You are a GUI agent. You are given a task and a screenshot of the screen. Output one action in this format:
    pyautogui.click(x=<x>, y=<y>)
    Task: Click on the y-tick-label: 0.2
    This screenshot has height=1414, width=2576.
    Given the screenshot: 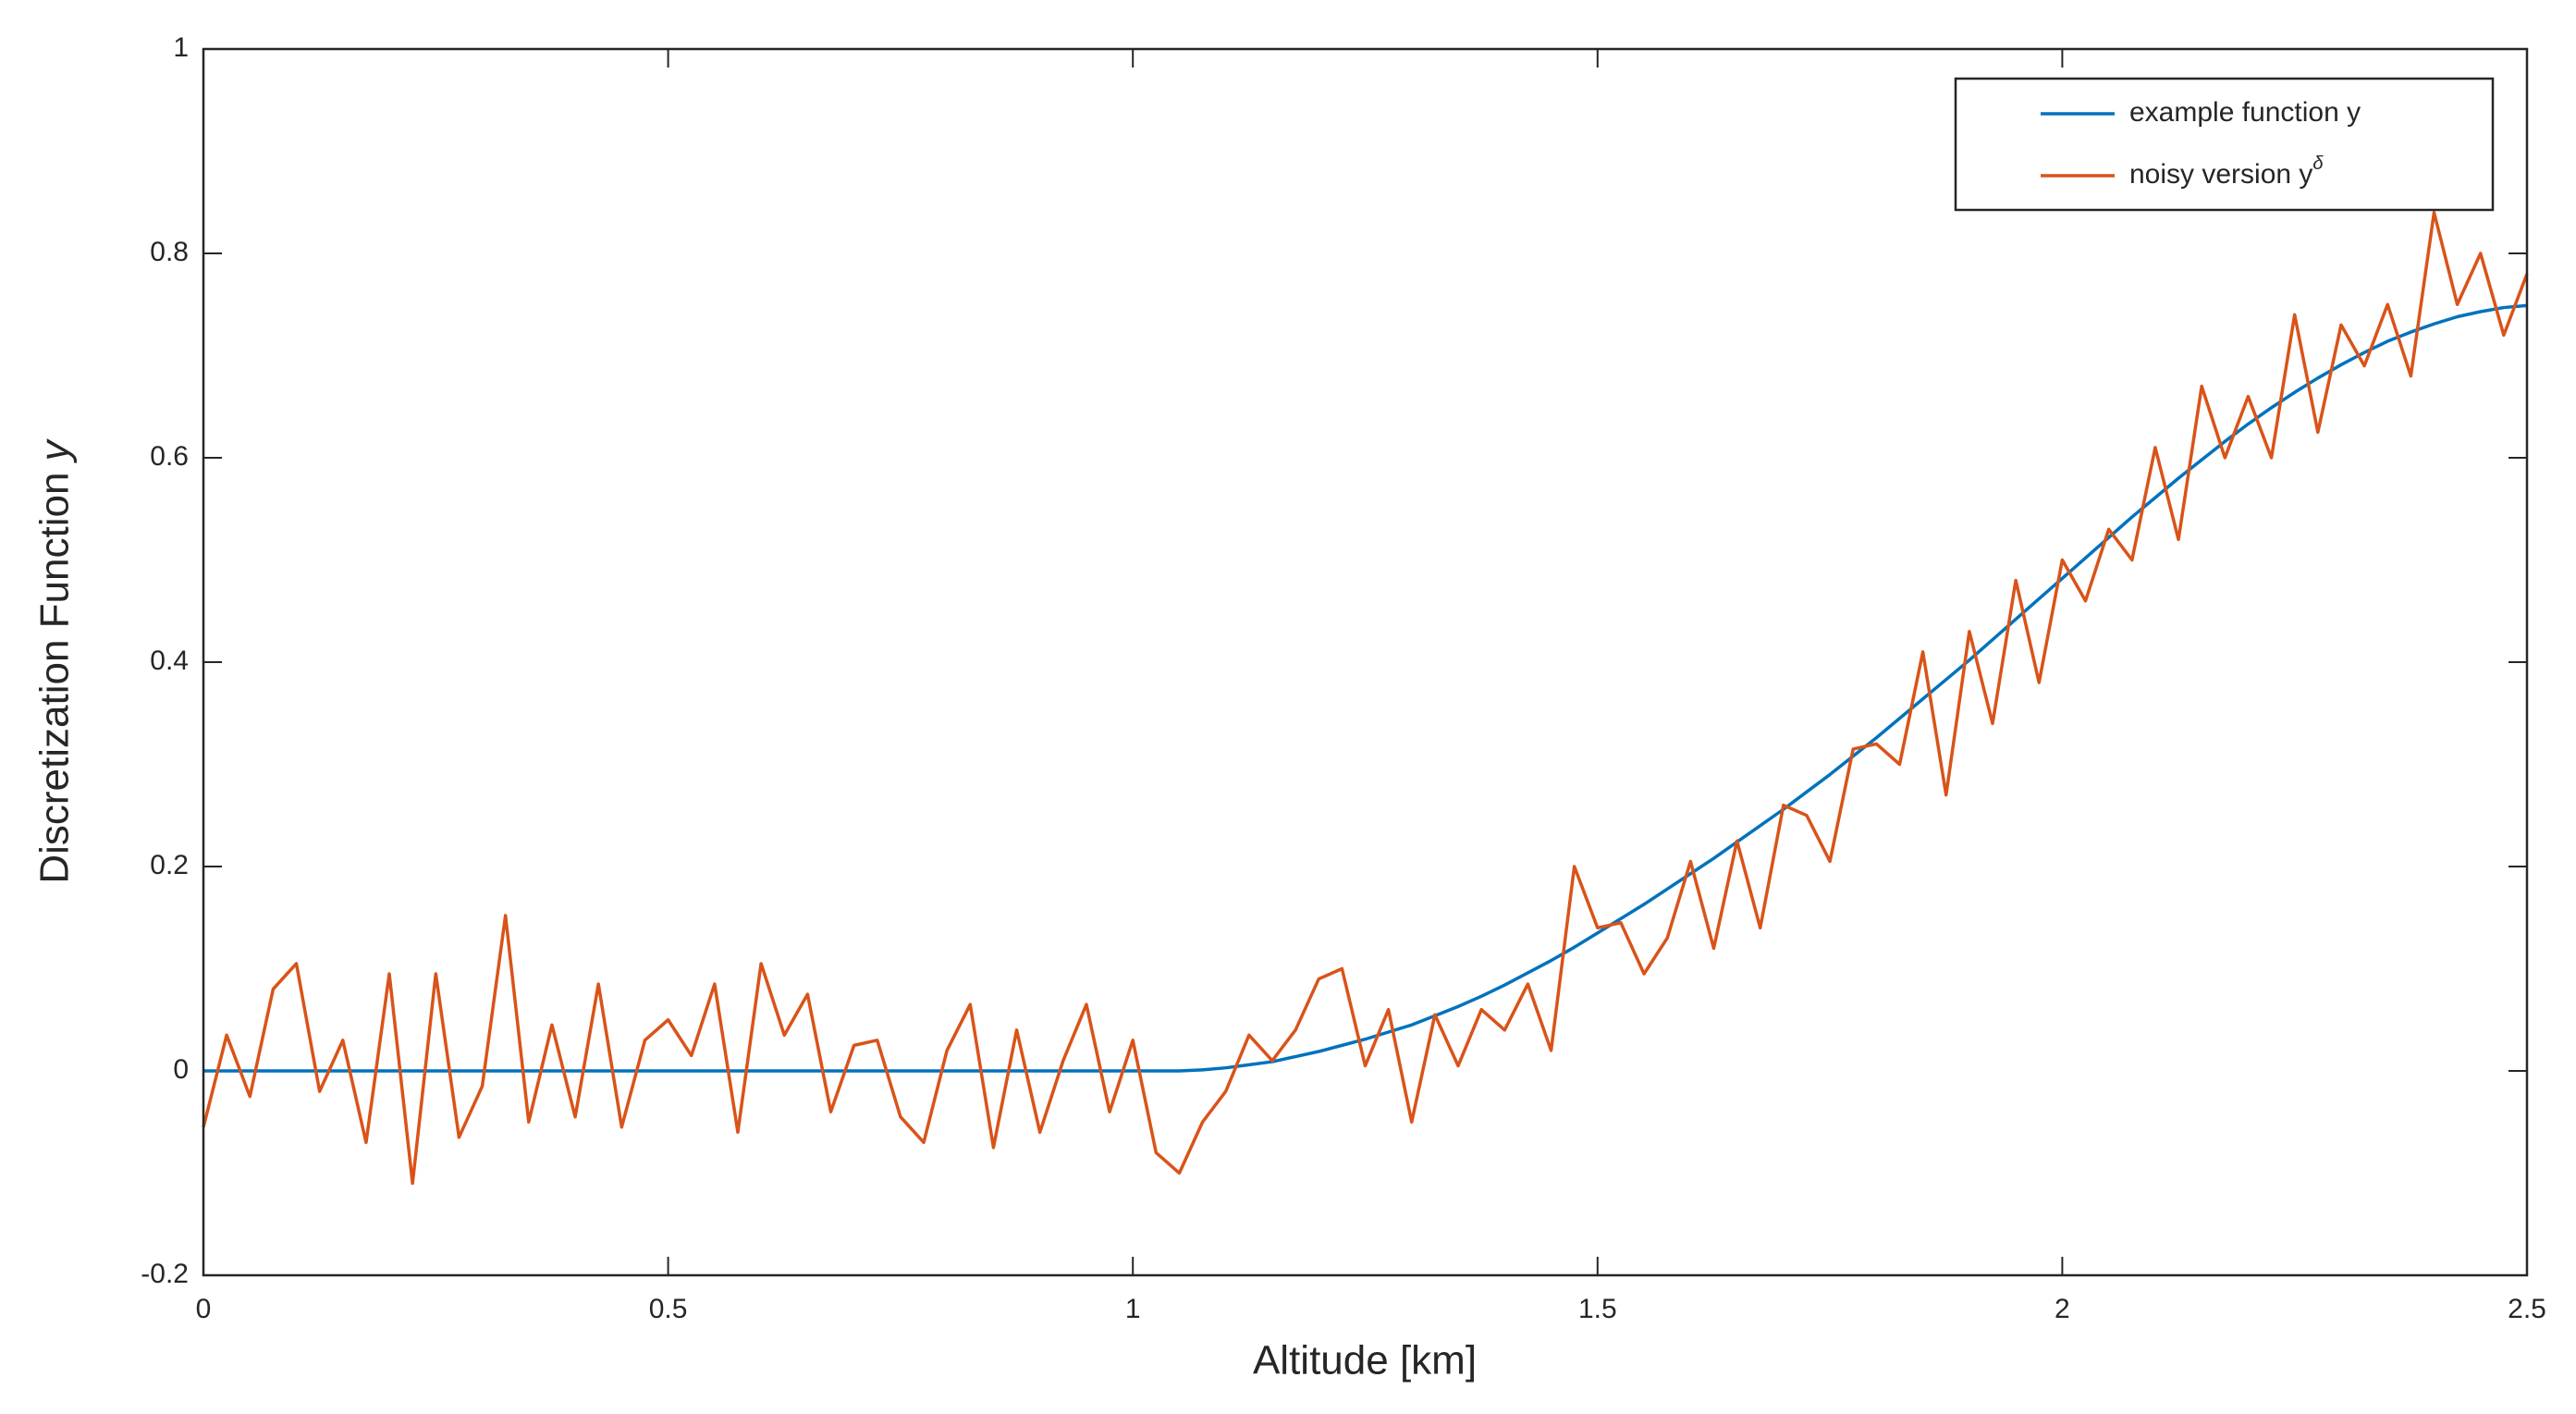 What is the action you would take?
    pyautogui.click(x=169, y=865)
    